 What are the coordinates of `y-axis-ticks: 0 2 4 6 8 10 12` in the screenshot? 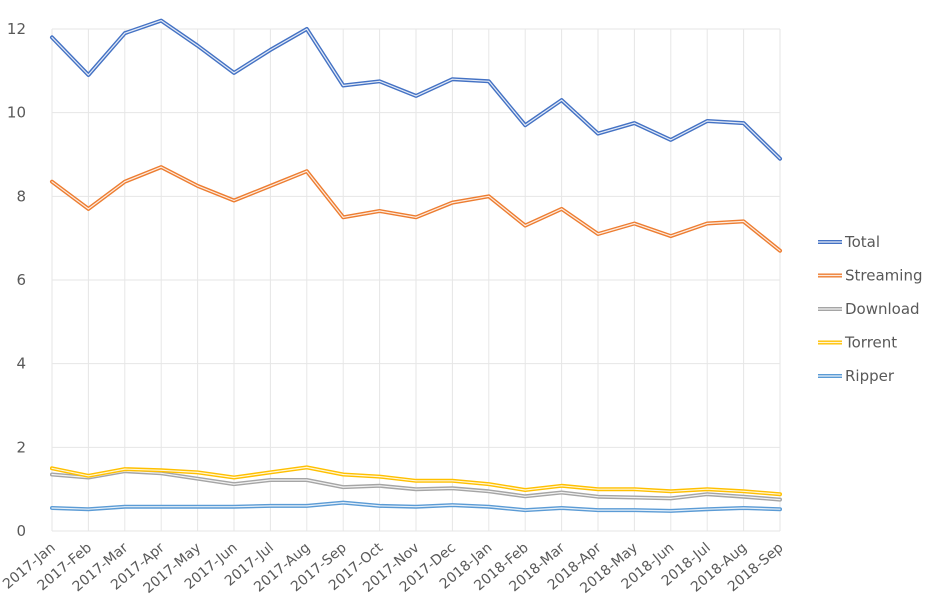 It's located at (16, 280).